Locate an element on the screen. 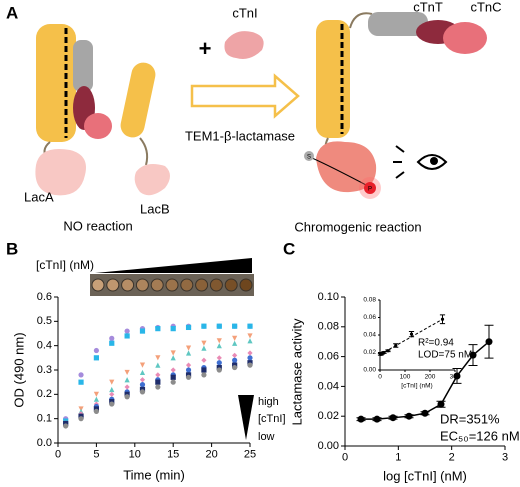 The height and width of the screenshot is (487, 520). y-tick-label: 0.08 is located at coordinates (328, 327).